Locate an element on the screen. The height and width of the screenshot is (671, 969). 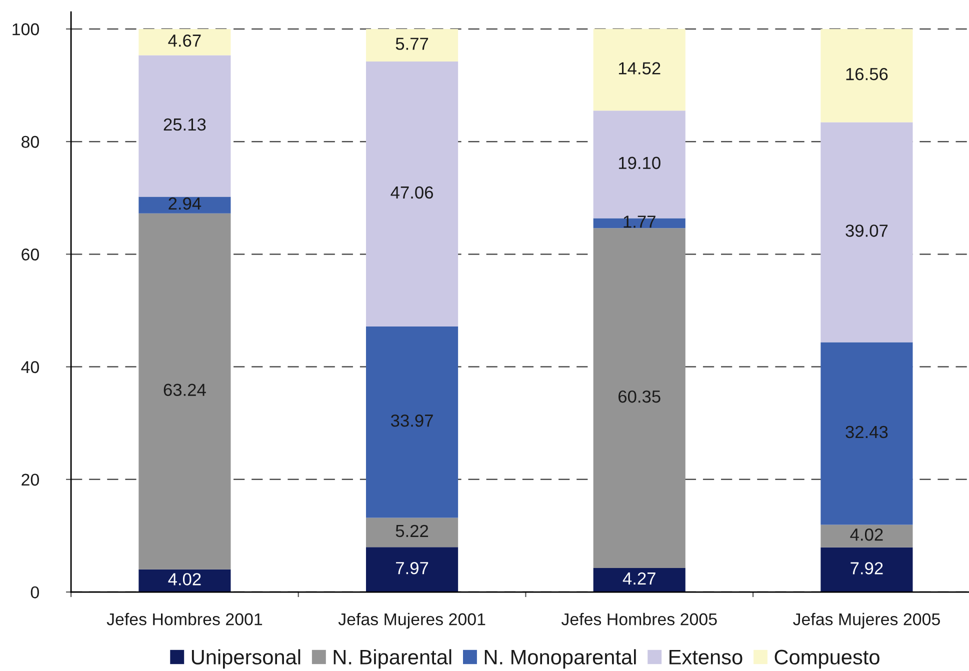
data-label: 4.27 is located at coordinates (639, 578).